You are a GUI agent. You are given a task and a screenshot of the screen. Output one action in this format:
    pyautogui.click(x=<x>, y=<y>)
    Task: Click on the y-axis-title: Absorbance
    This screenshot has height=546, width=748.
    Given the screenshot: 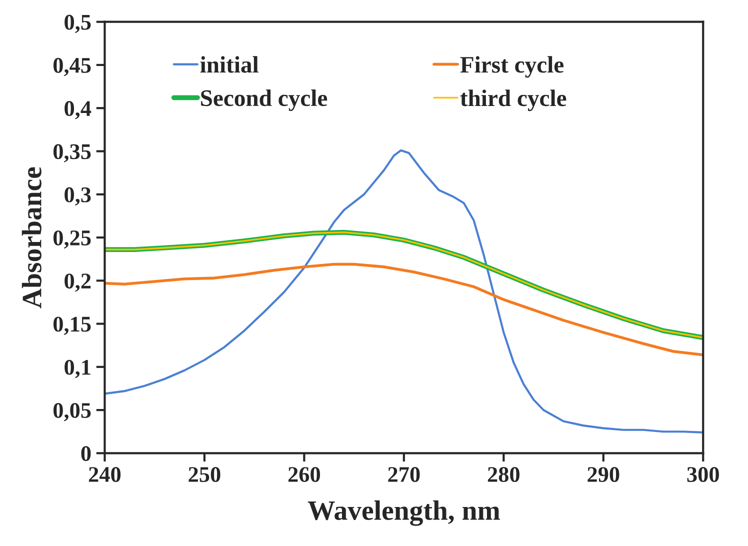 What is the action you would take?
    pyautogui.click(x=32, y=237)
    